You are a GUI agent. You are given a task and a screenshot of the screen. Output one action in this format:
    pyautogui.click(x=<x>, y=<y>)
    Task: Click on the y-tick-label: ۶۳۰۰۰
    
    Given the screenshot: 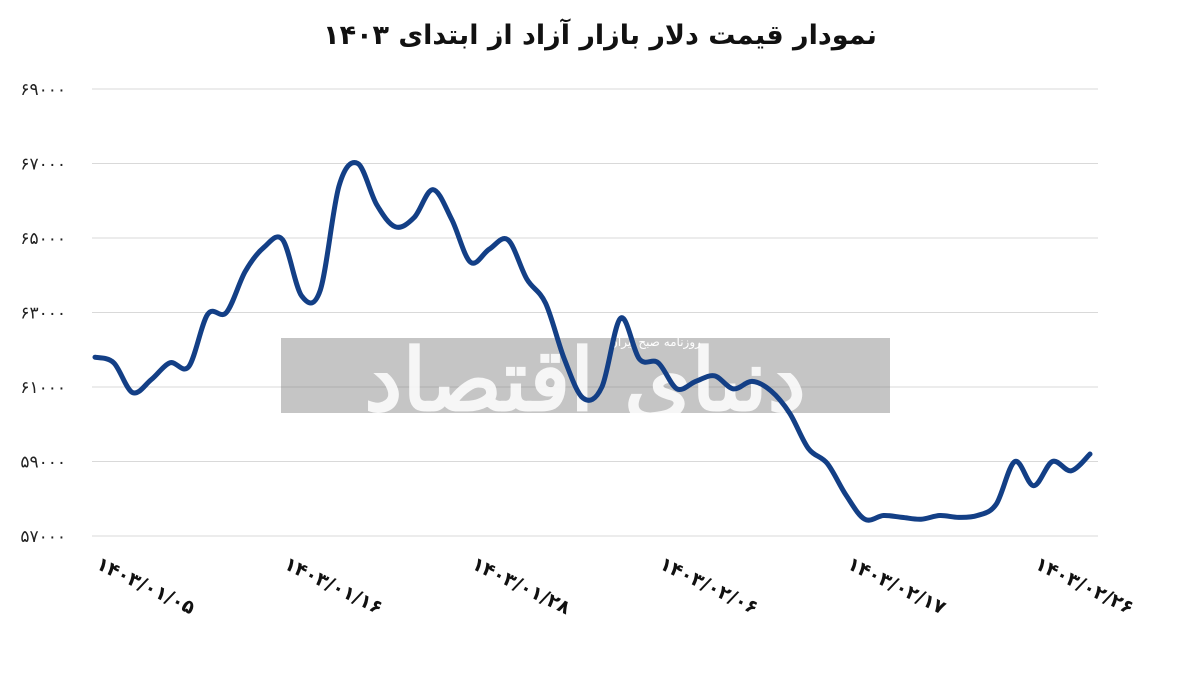 What is the action you would take?
    pyautogui.click(x=43, y=314)
    